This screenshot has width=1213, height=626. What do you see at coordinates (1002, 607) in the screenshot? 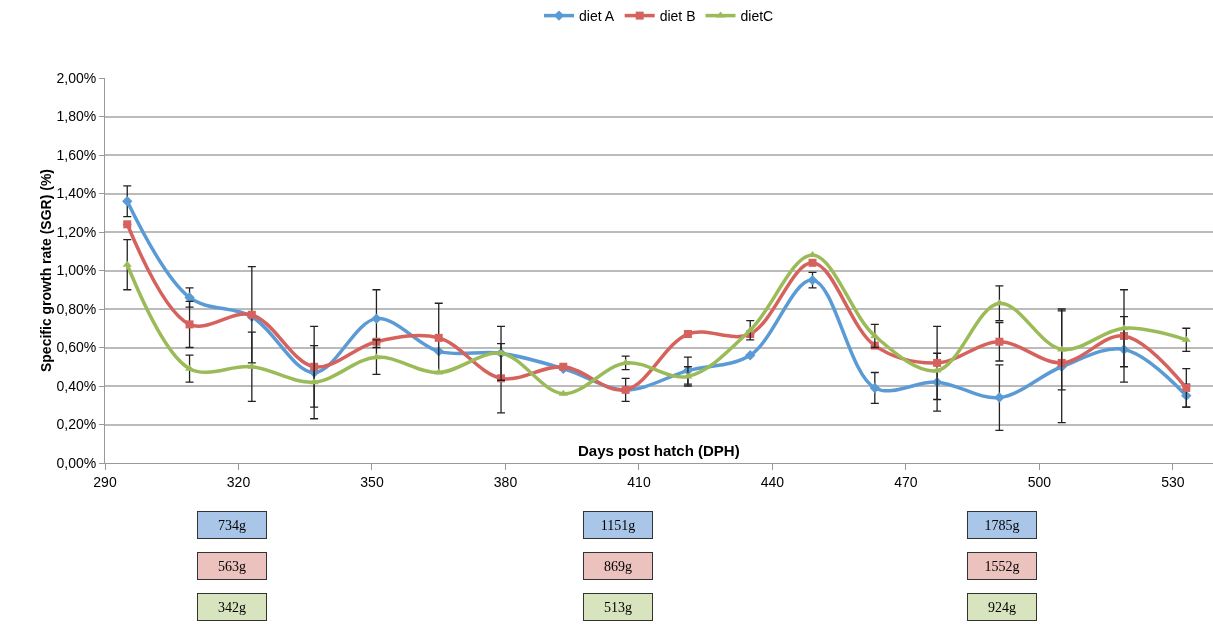
I see `text: 924g` at bounding box center [1002, 607].